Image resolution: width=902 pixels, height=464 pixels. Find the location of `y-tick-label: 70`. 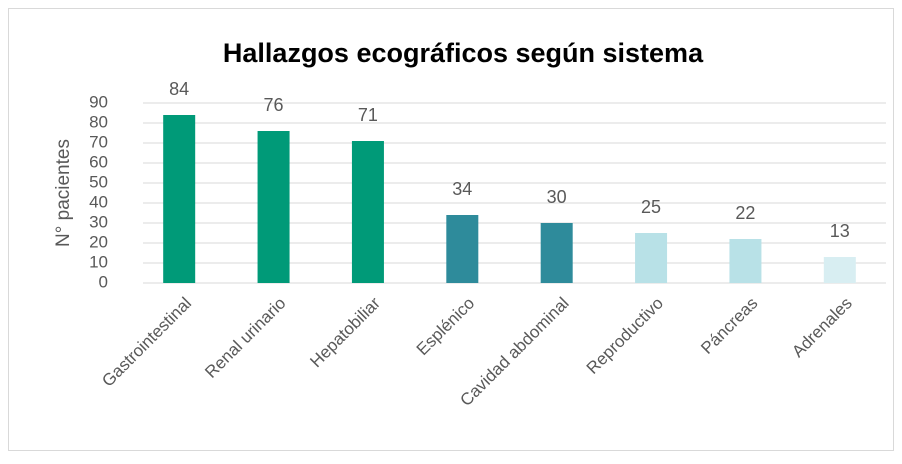

y-tick-label: 70 is located at coordinates (98, 141).